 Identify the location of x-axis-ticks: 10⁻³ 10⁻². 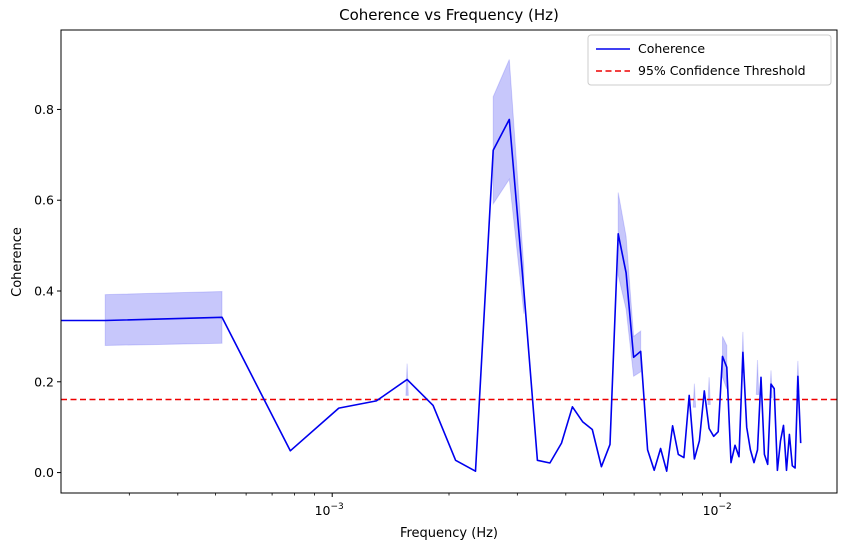
(523, 505).